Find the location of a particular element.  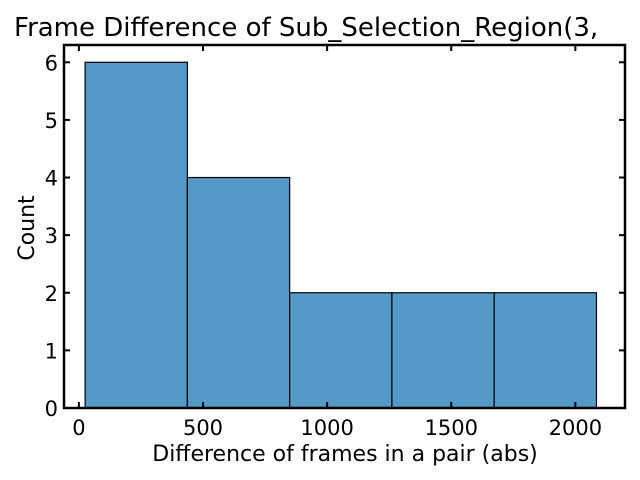

y-tick-label-0: 0 is located at coordinates (51, 409).